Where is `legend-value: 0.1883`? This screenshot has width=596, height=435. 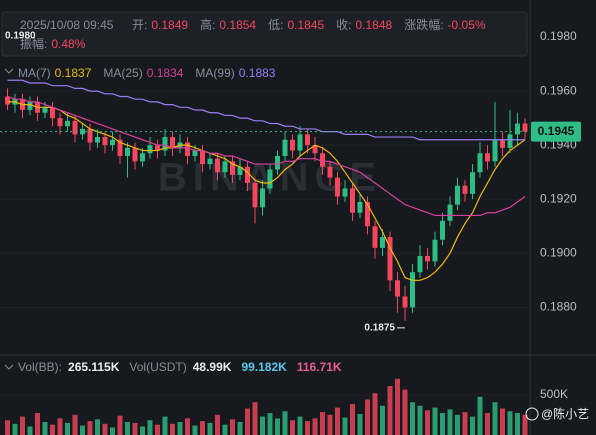 legend-value: 0.1883 is located at coordinates (257, 73).